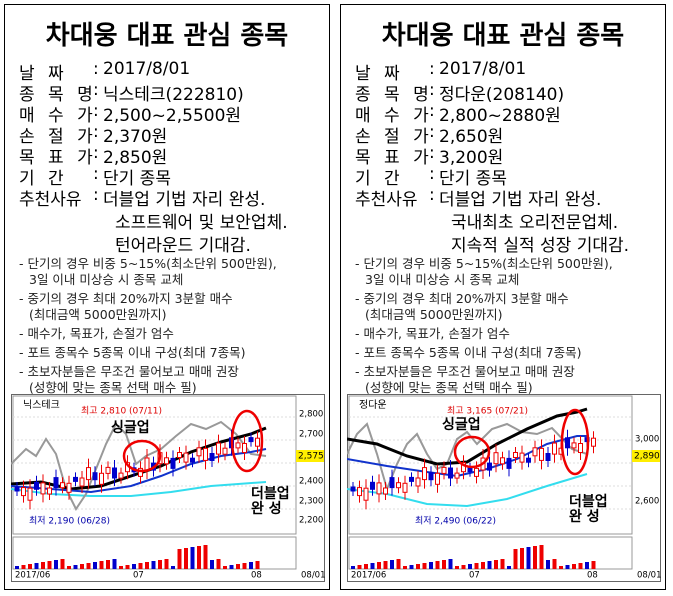 The height and width of the screenshot is (596, 673). Describe the element at coordinates (130, 428) in the screenshot. I see `single-up-label: 싱글업` at that location.